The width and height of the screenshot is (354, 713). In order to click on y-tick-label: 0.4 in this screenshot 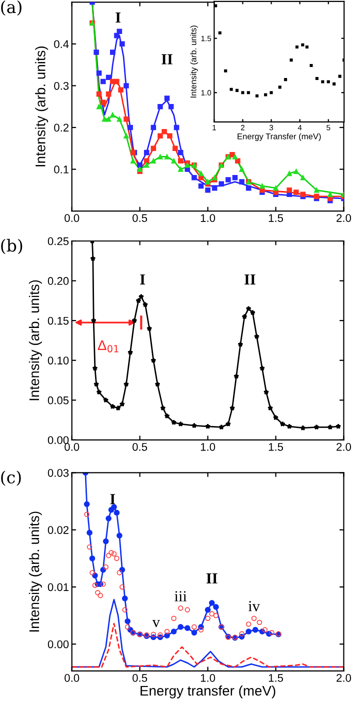, I will do `click(61, 44)`.